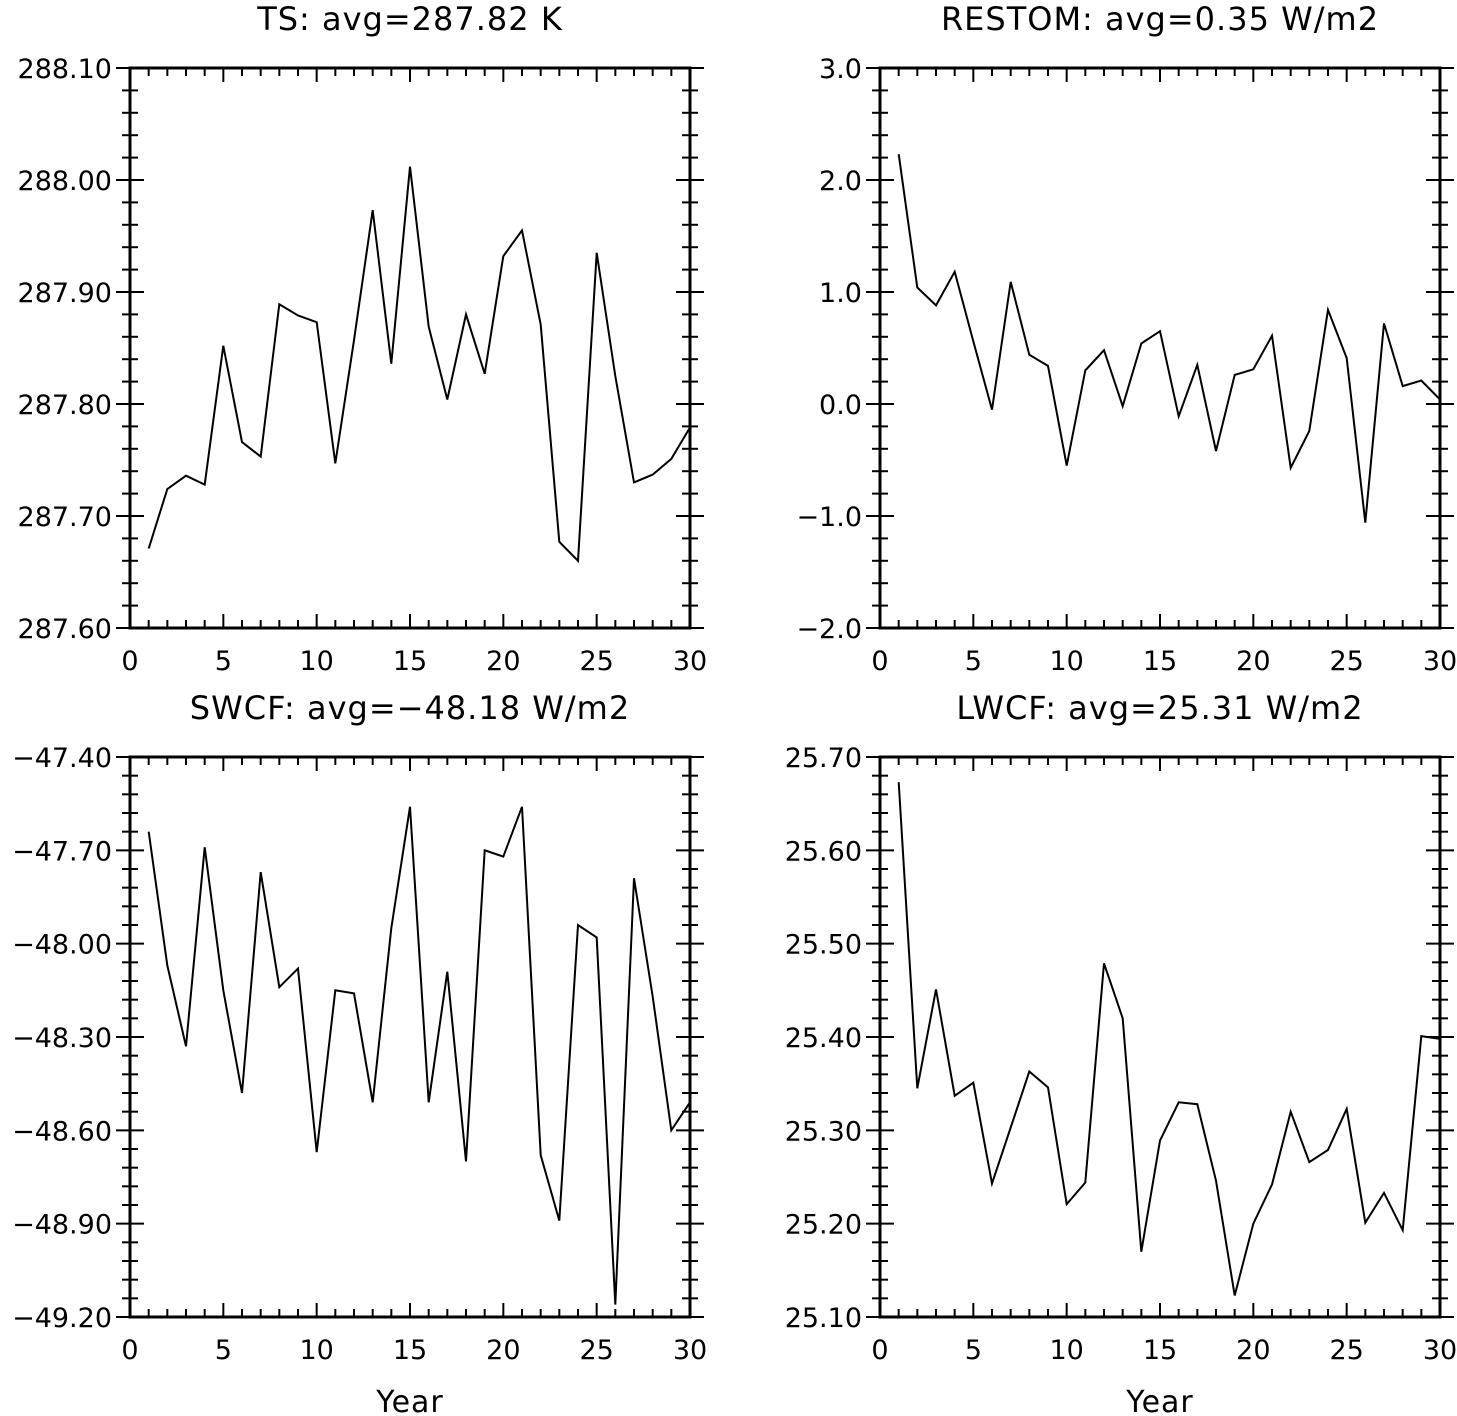  What do you see at coordinates (62, 1225) in the screenshot?
I see `y-tick-label: −48.90` at bounding box center [62, 1225].